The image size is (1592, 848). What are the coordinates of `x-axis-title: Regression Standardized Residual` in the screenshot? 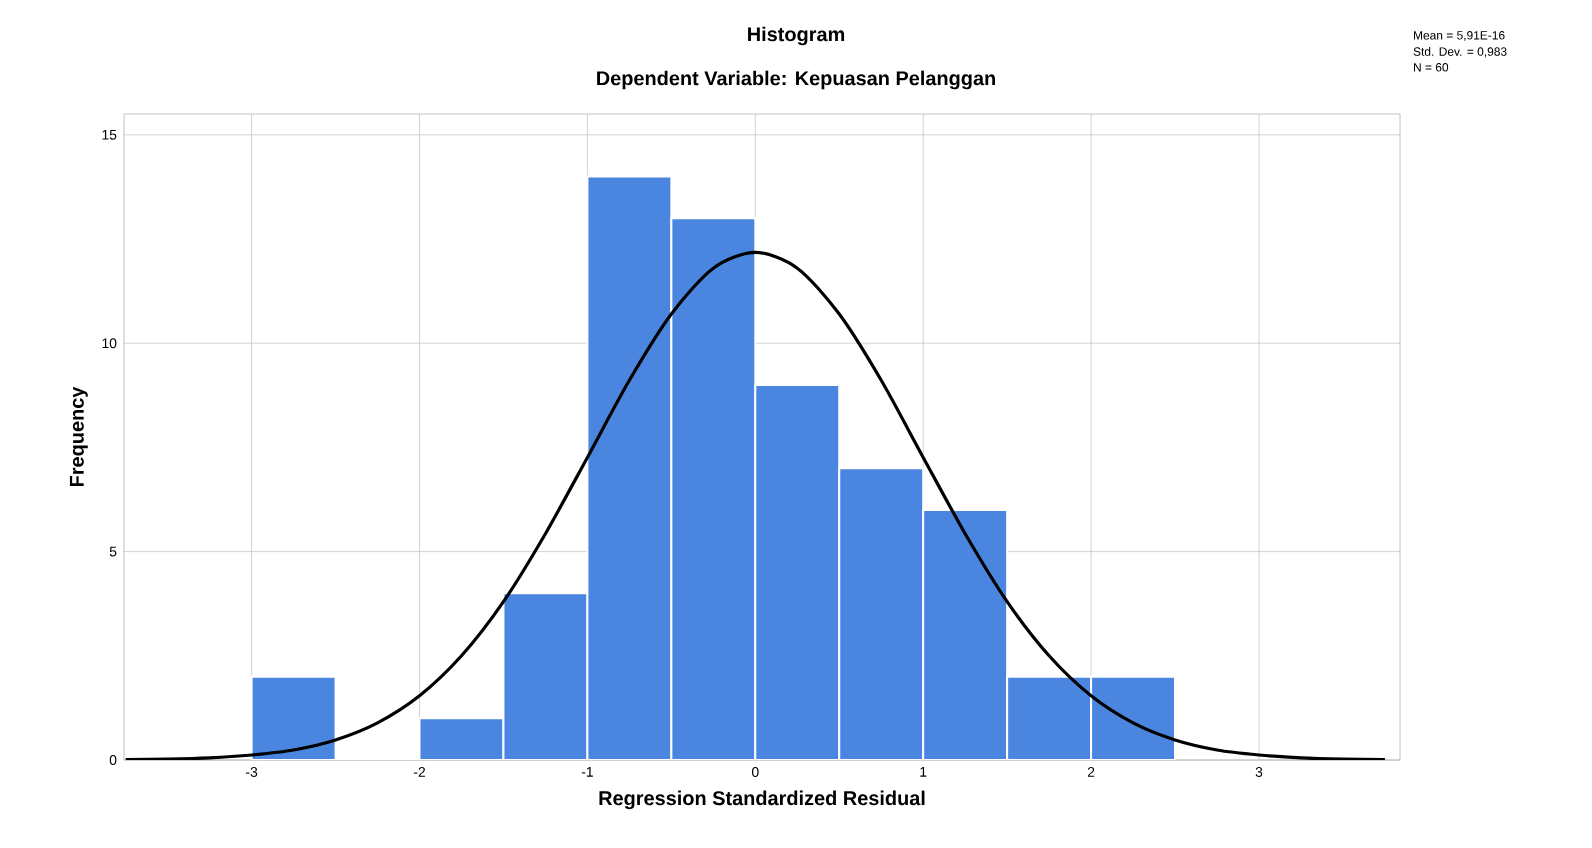 It's located at (762, 800).